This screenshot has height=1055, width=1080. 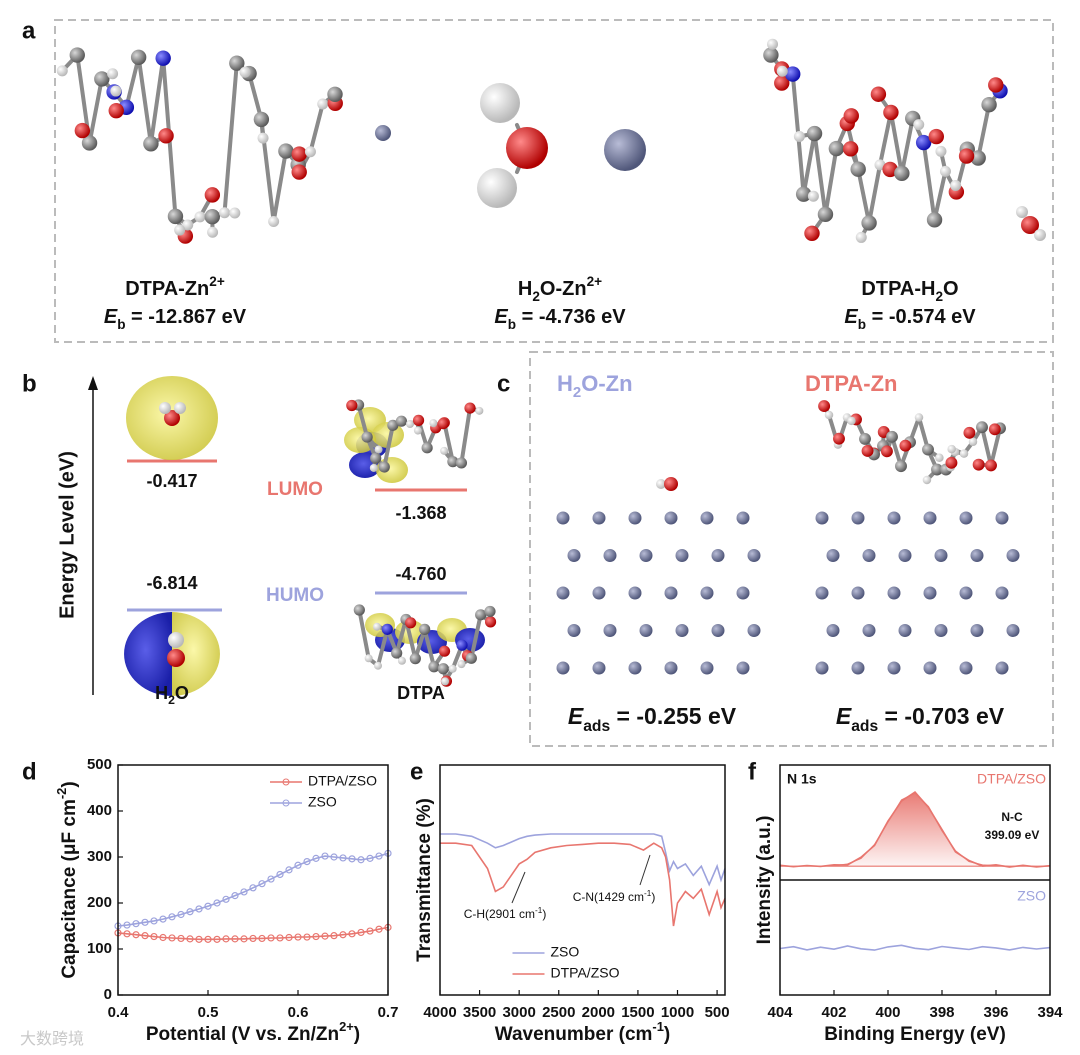 I want to click on level-value: -6.814, so click(x=171, y=583).